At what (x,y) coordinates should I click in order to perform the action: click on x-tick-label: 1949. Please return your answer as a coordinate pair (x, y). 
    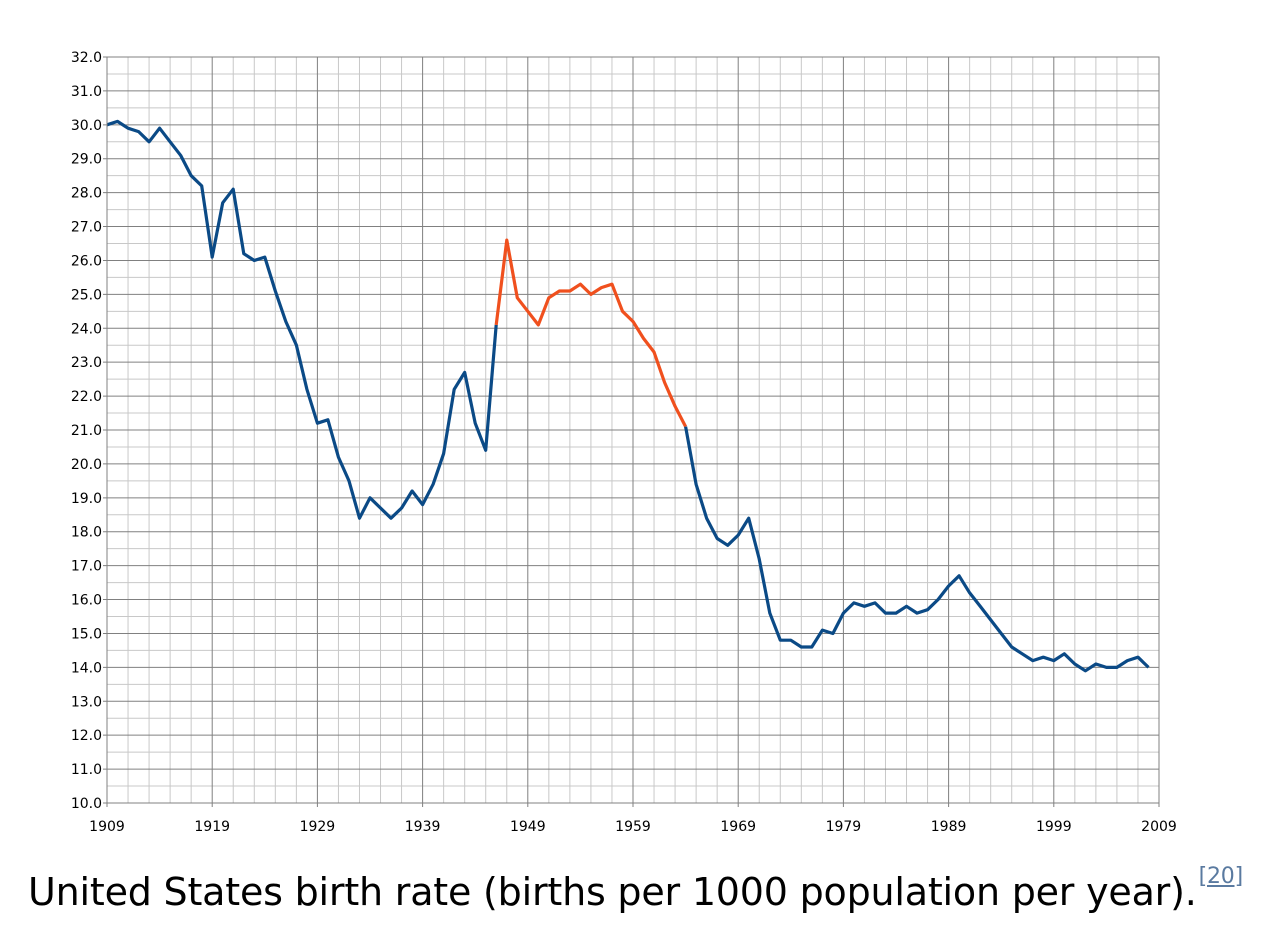
    Looking at the image, I should click on (528, 827).